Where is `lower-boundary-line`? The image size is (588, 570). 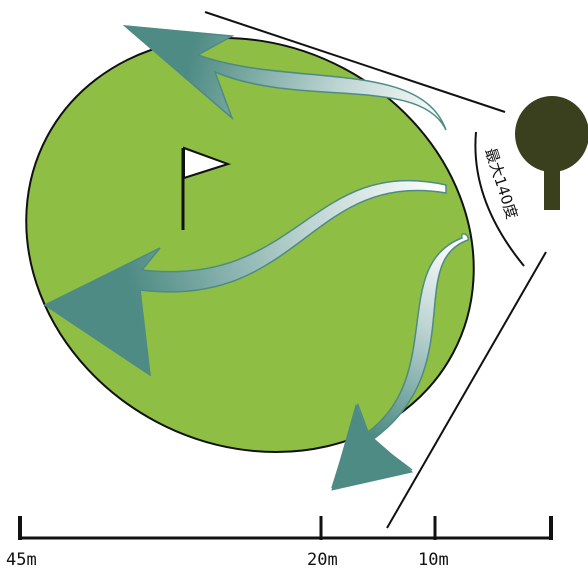 lower-boundary-line is located at coordinates (466, 390).